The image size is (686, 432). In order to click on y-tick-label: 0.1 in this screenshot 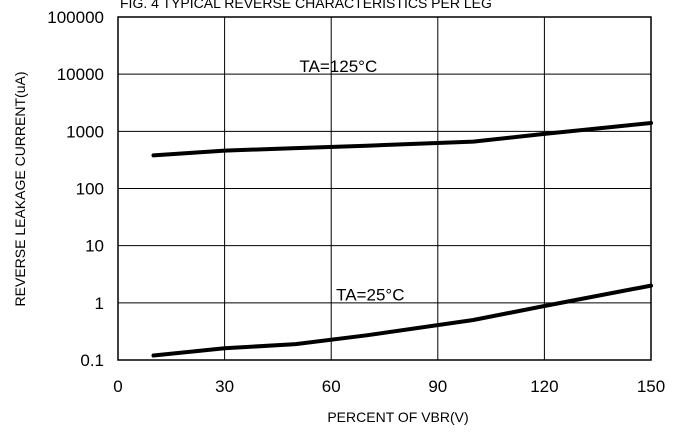, I will do `click(92, 360)`.